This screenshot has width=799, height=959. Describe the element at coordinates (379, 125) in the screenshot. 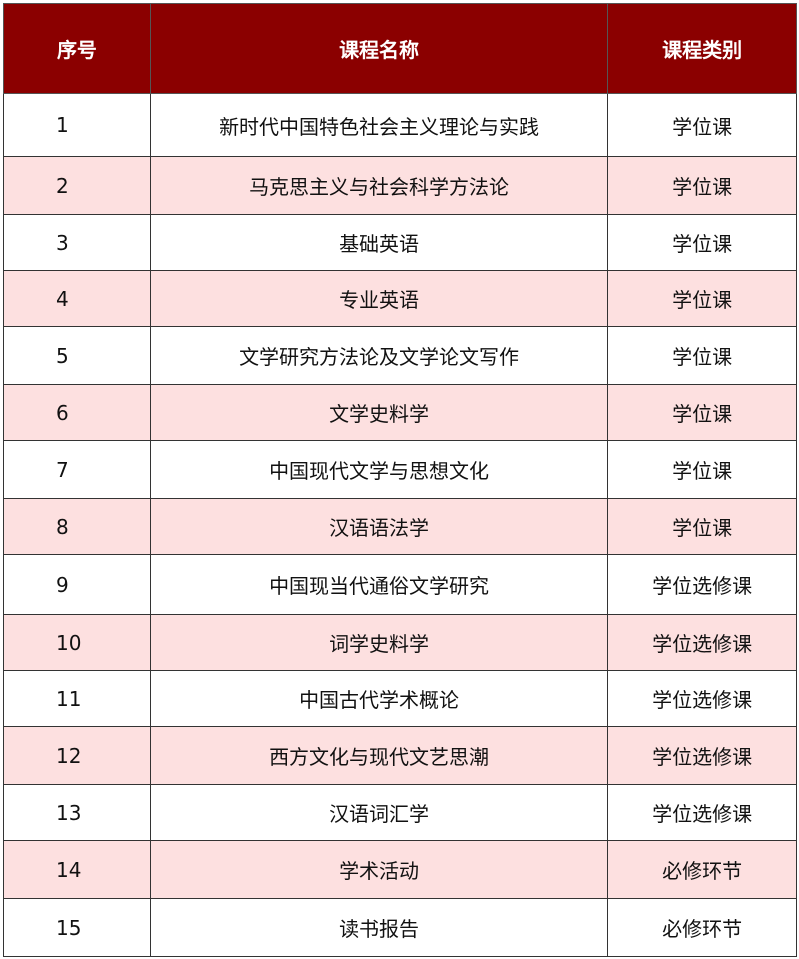

I see `course-name: 新时代中国特色社会主义理论与实践` at that location.